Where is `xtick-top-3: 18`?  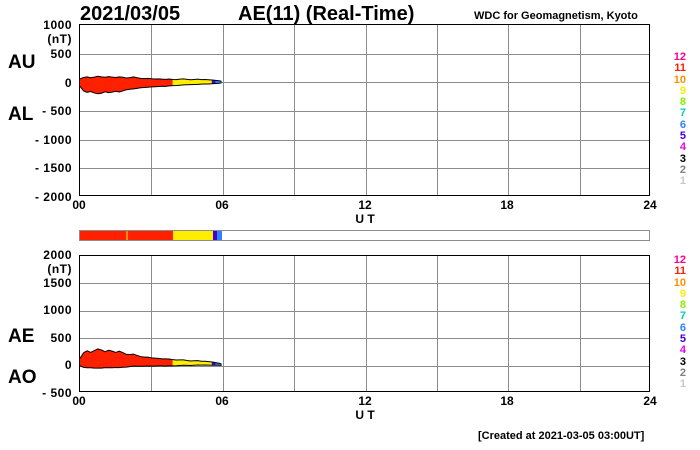 xtick-top-3: 18 is located at coordinates (507, 205).